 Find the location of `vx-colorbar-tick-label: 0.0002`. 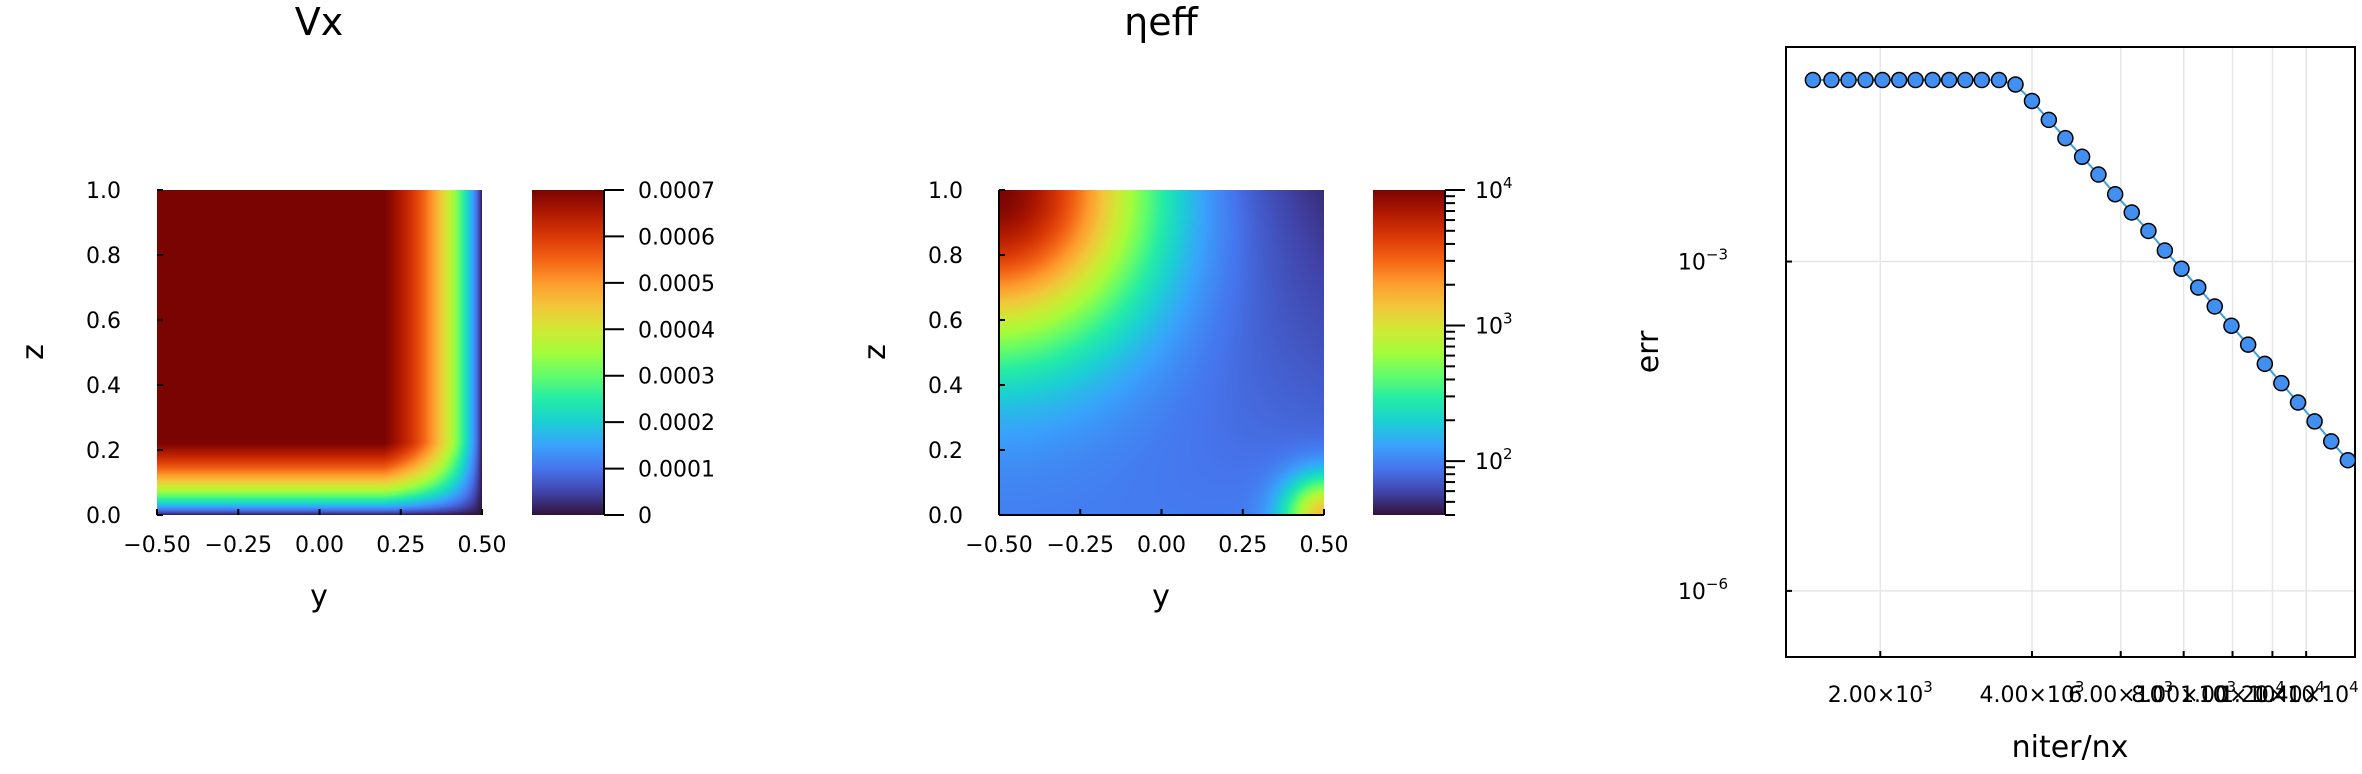

vx-colorbar-tick-label: 0.0002 is located at coordinates (676, 423).